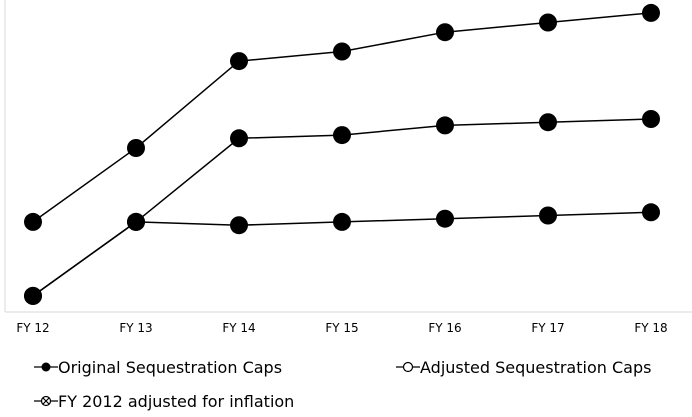 The width and height of the screenshot is (692, 417). I want to click on legend-item-adjusted: Adjusted Sequestration Caps, so click(523, 367).